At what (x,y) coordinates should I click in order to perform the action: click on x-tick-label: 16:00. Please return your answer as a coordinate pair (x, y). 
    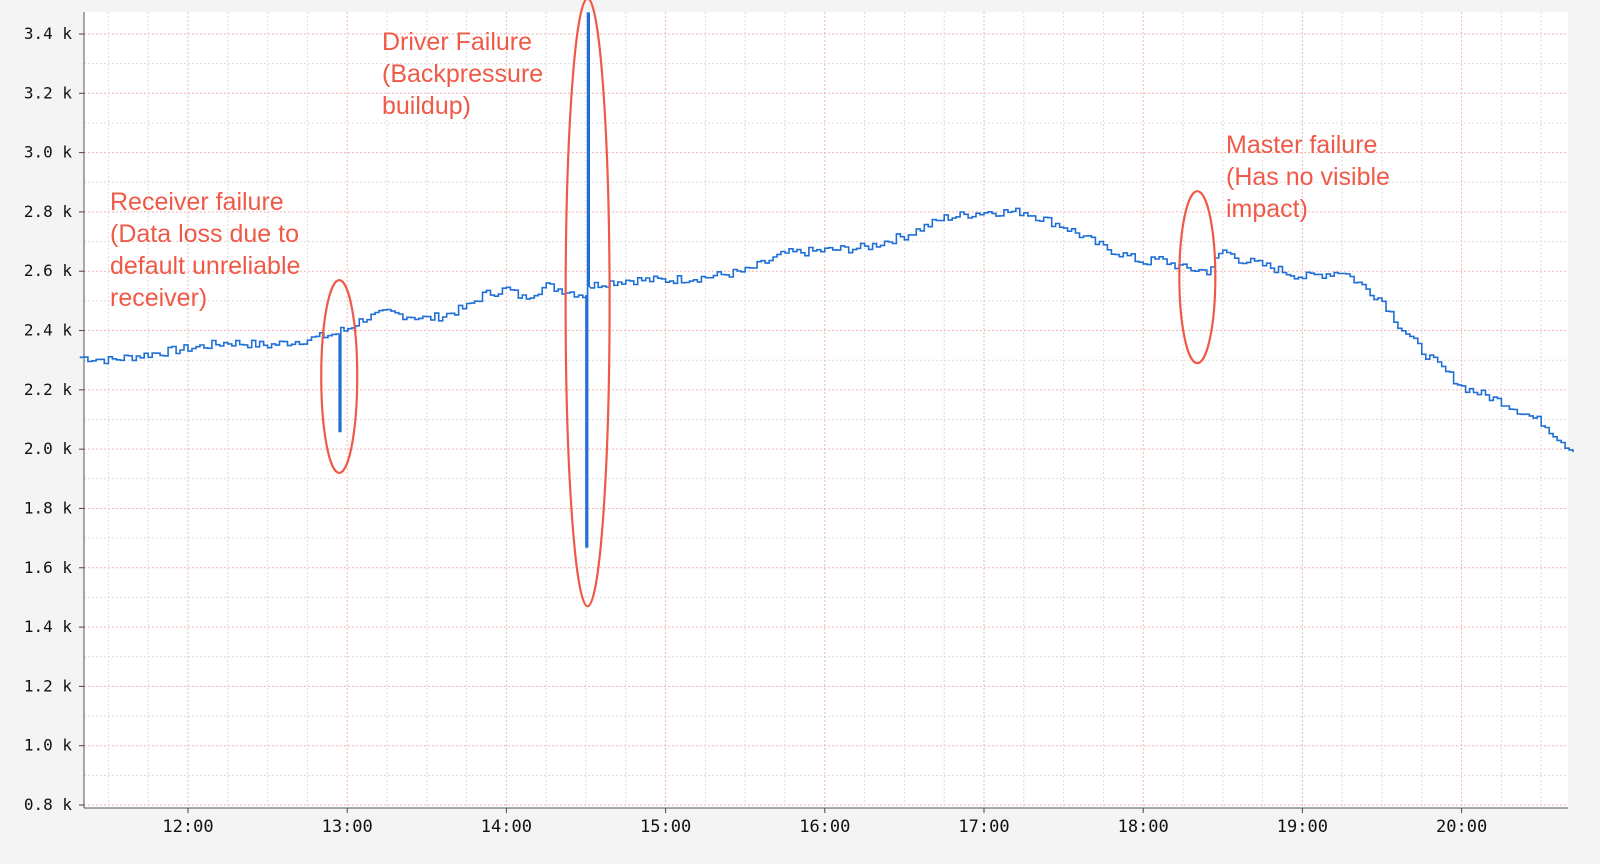
    Looking at the image, I should click on (824, 827).